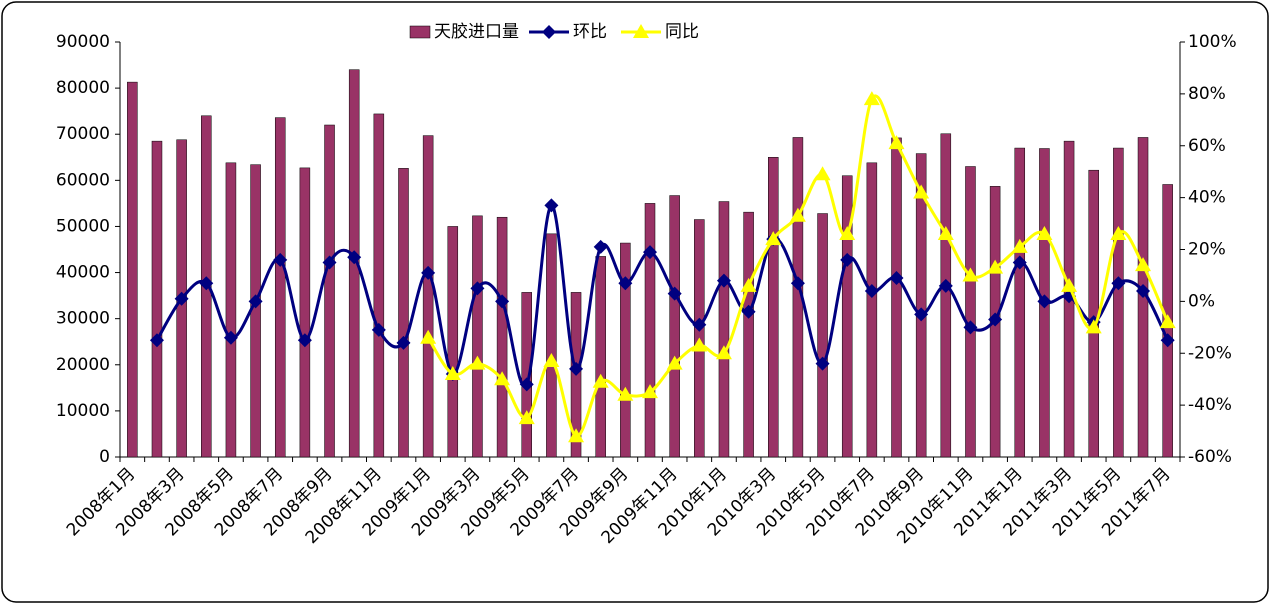 The height and width of the screenshot is (605, 1271). What do you see at coordinates (1210, 405) in the screenshot?
I see `y2-tick-label: -40%` at bounding box center [1210, 405].